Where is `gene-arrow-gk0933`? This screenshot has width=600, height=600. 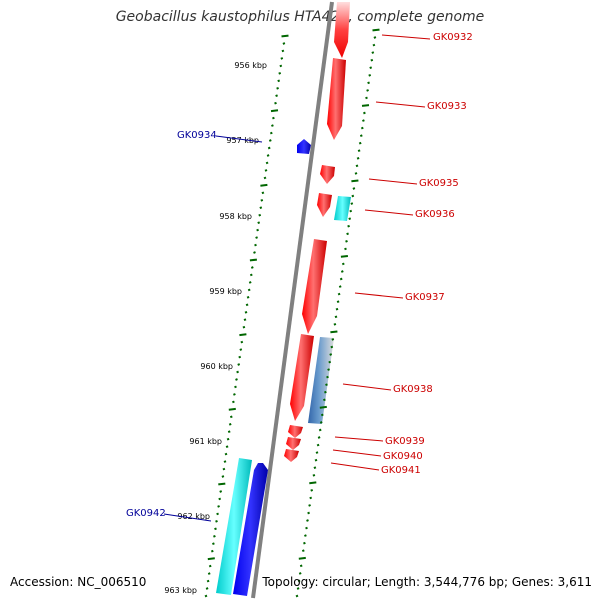
gene-arrow-gk0933 is located at coordinates (336, 99).